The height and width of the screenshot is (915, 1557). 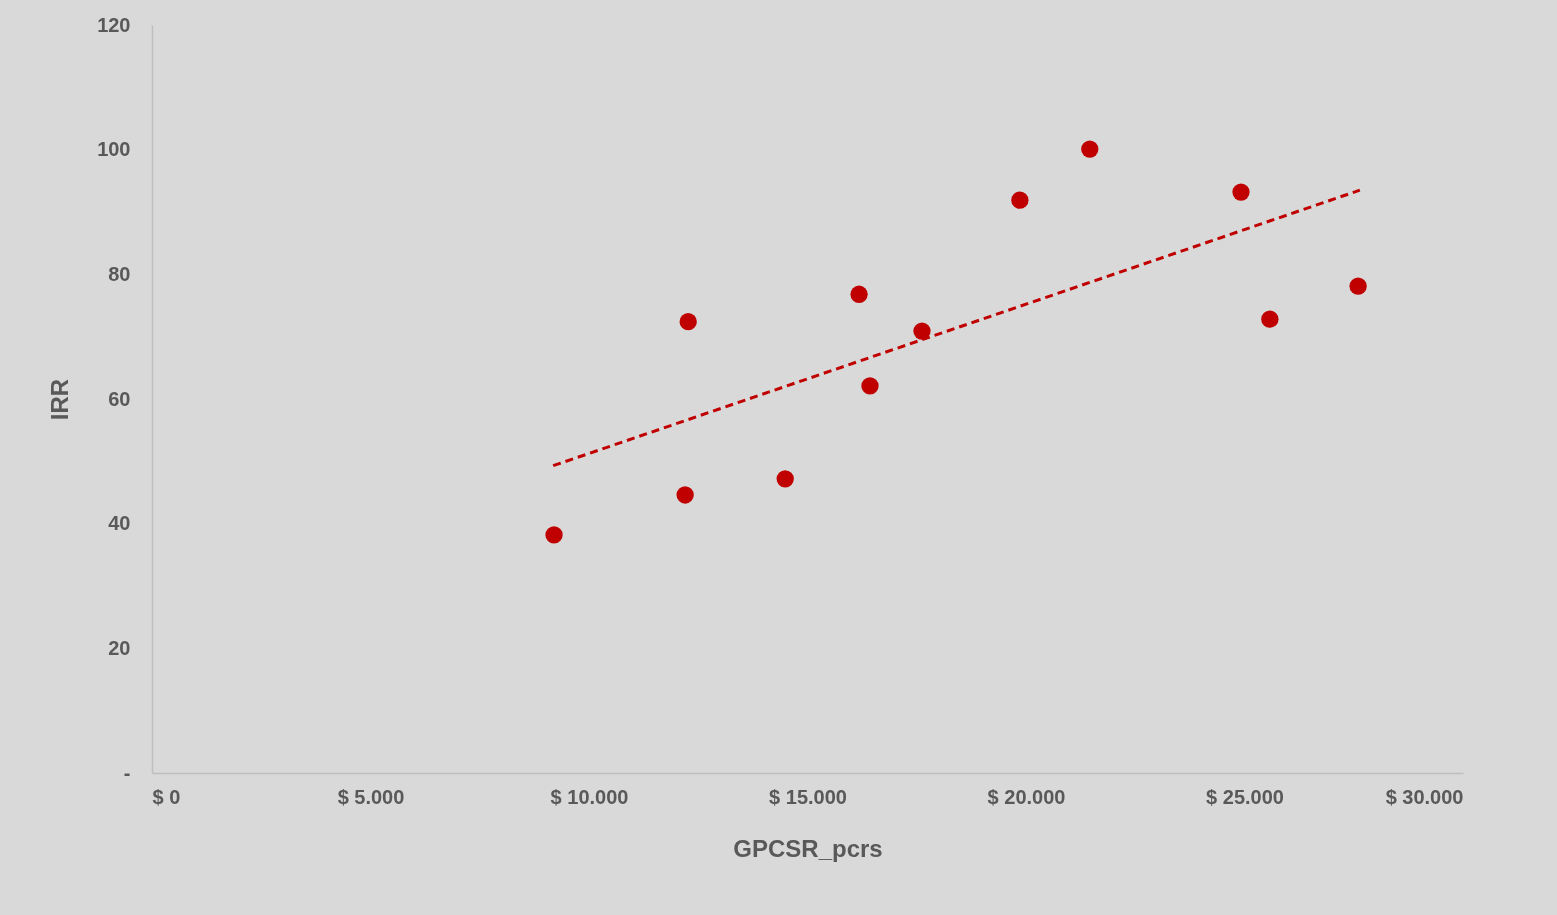 I want to click on y-tick-label: 20, so click(x=119, y=647).